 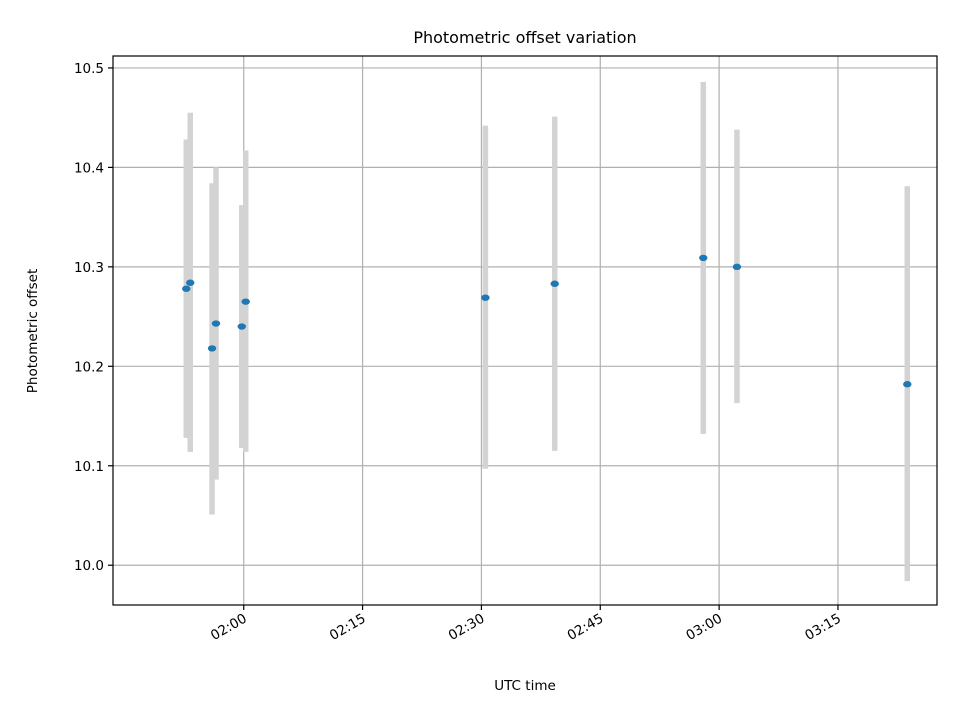 What do you see at coordinates (704, 627) in the screenshot?
I see `x-tick-label: 03:00` at bounding box center [704, 627].